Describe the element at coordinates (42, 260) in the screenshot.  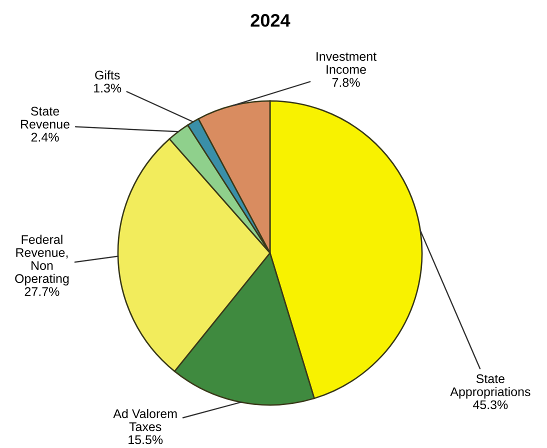
I see `slice-label: Federal Revenue, Non Operating` at that location.